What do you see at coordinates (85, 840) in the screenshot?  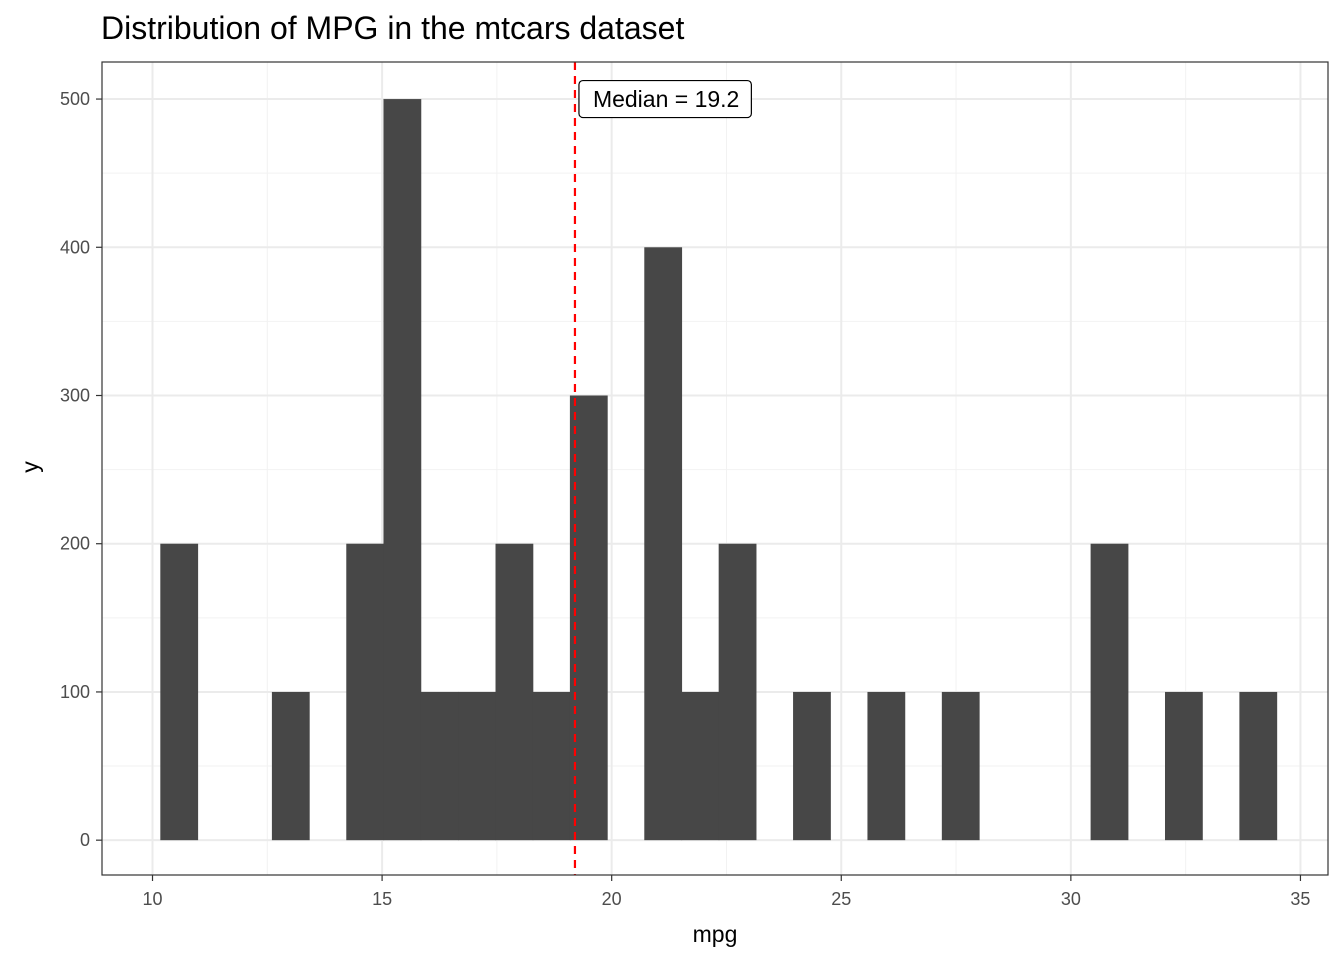 I see `y-tick-label: 0` at bounding box center [85, 840].